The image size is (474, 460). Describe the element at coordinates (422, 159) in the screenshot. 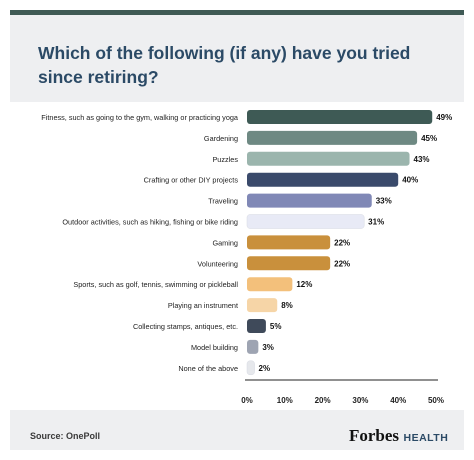

I see `value-label: 43%` at that location.